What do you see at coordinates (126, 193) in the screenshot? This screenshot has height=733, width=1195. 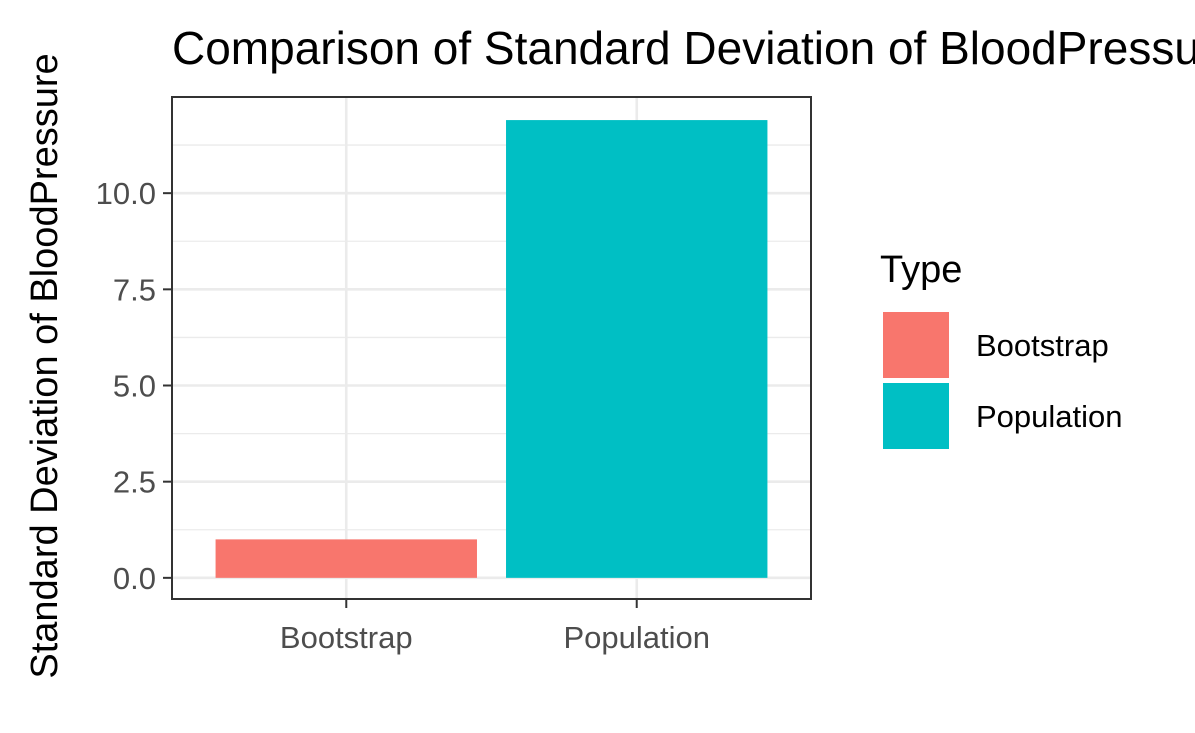 I see `y-tick-label: 10.0` at bounding box center [126, 193].